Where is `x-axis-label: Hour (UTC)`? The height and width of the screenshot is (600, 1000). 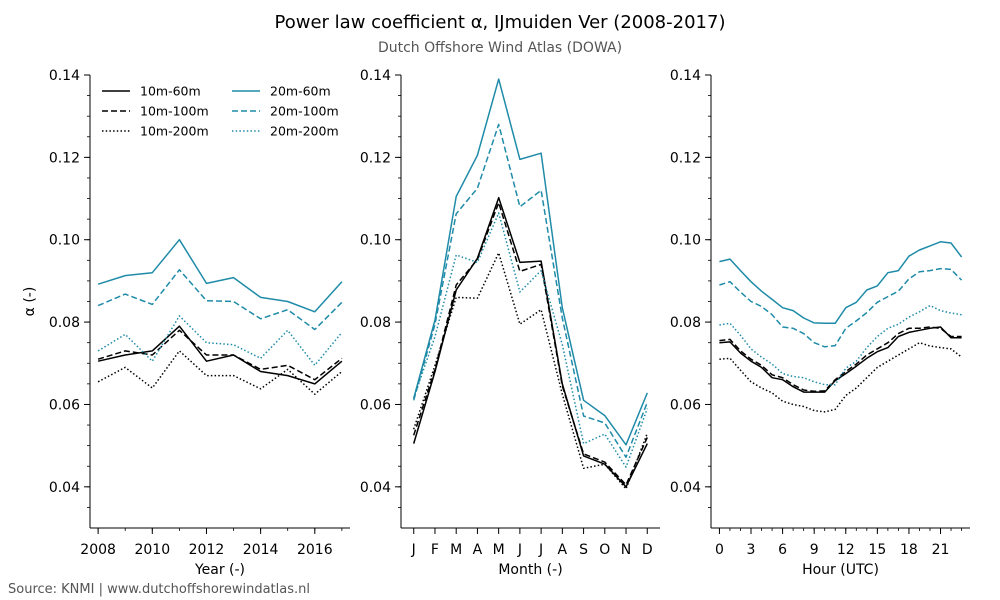
x-axis-label: Hour (UTC) is located at coordinates (840, 570).